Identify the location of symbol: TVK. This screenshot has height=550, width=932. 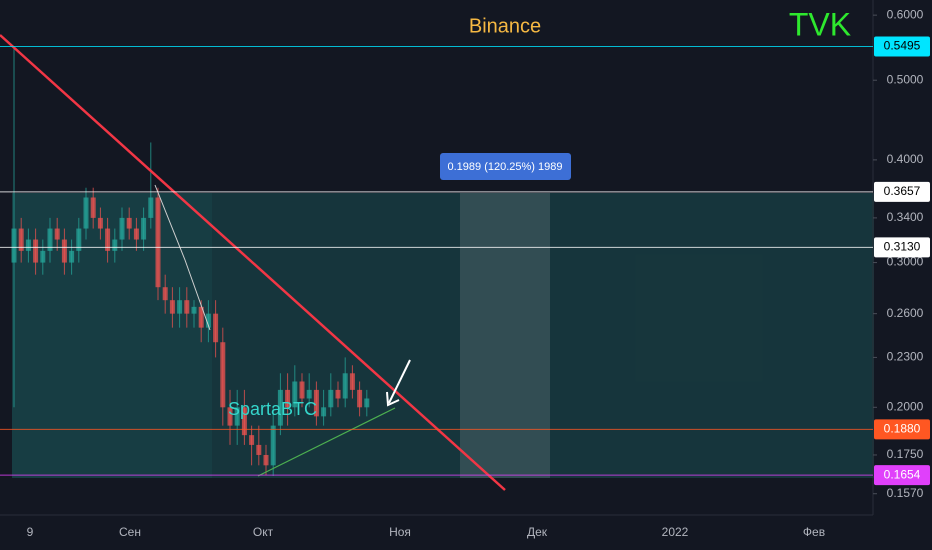
(820, 24).